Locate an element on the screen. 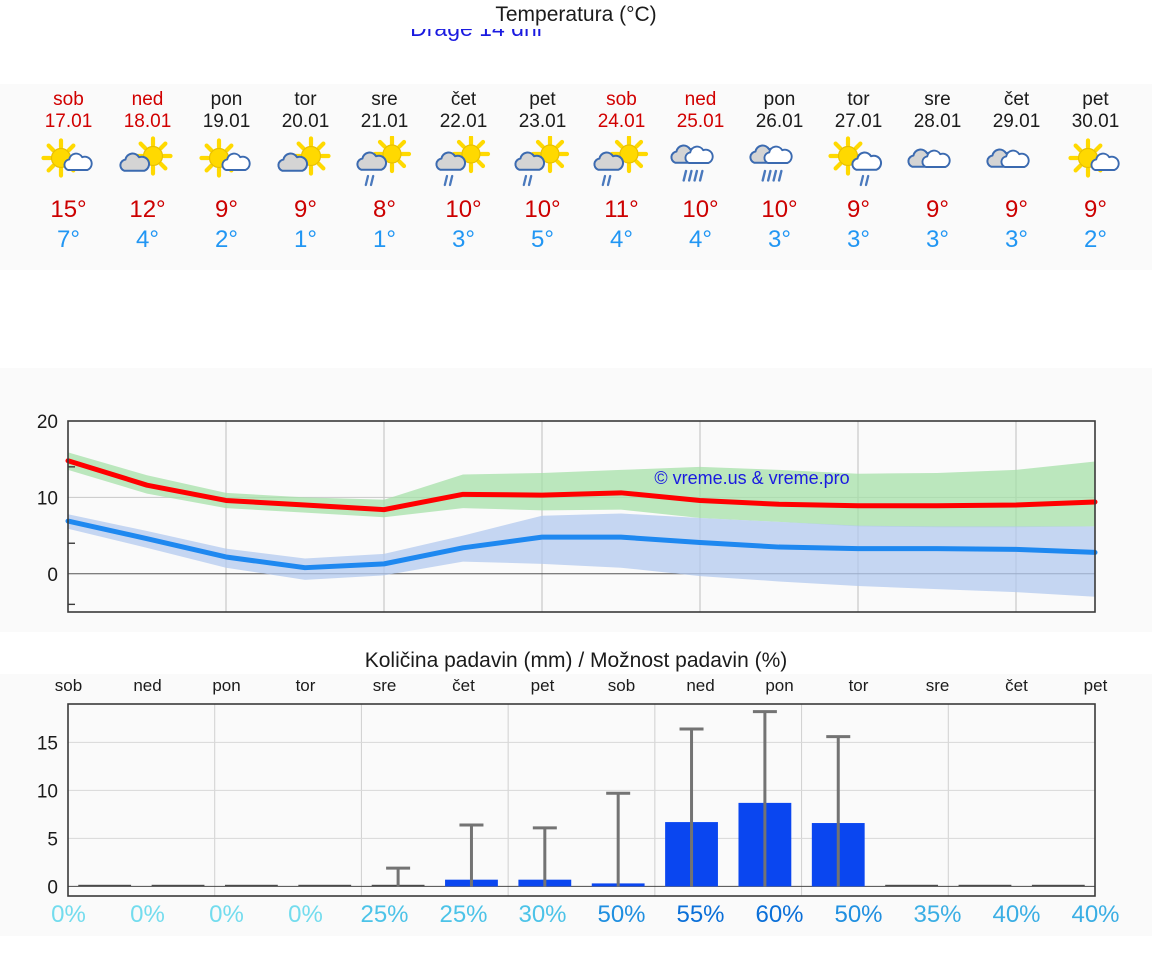 The height and width of the screenshot is (975, 1152). day-date-label: 20.01 is located at coordinates (305, 121).